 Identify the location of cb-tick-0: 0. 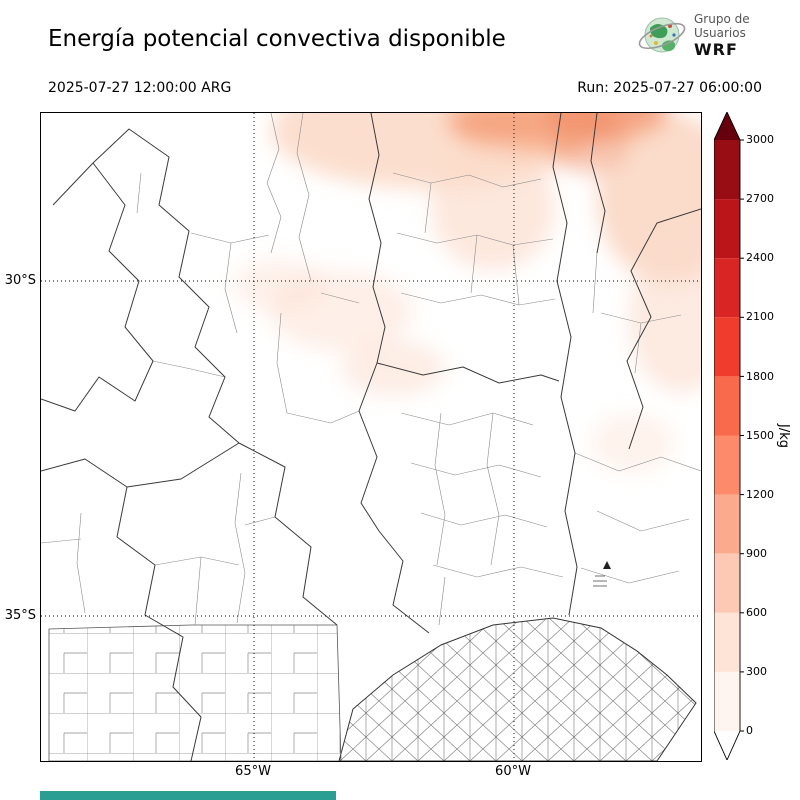
(749, 730).